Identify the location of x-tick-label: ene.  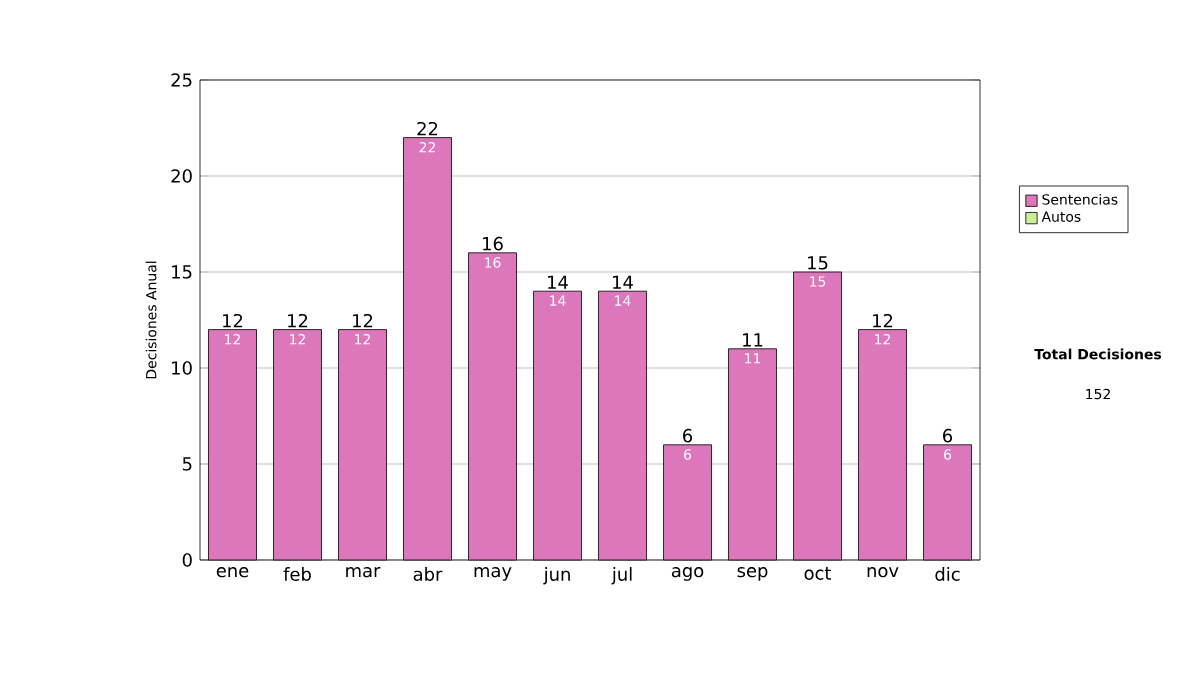
(232, 572).